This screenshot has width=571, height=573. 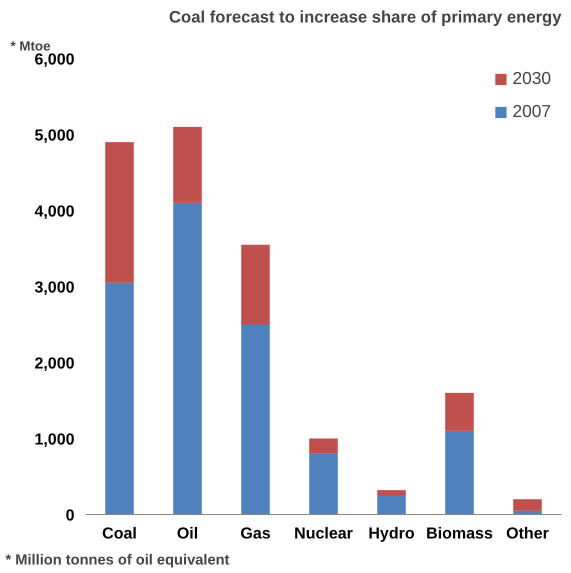 What do you see at coordinates (54, 364) in the screenshot?
I see `y-tick-label: 2,000` at bounding box center [54, 364].